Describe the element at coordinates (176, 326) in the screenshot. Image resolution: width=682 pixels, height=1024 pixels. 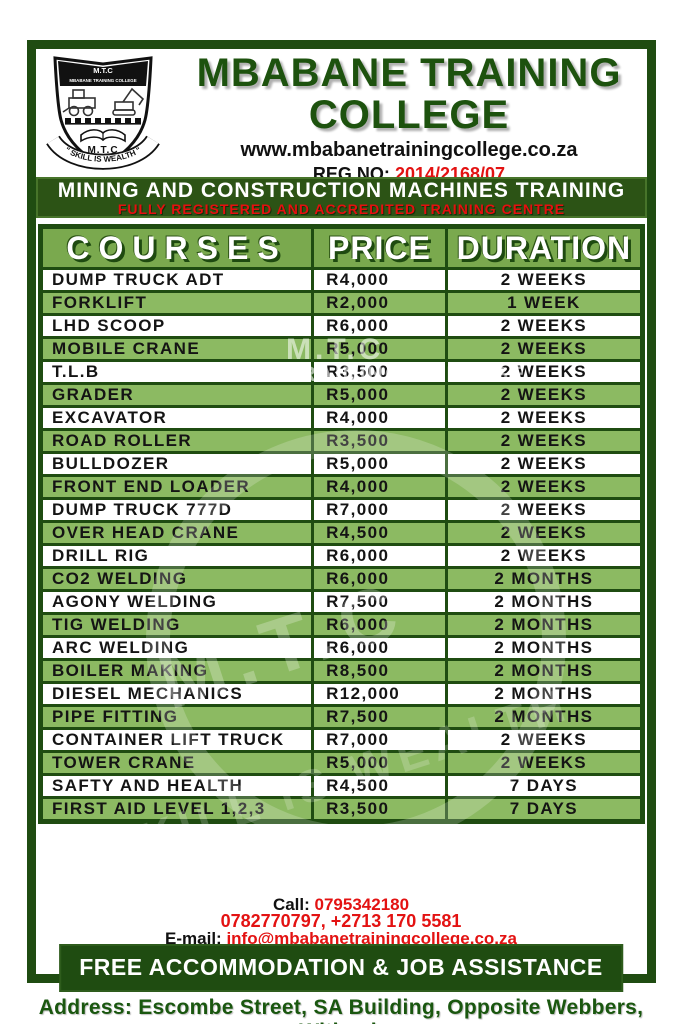
I see `course-cell: LHD SCOOP` at that location.